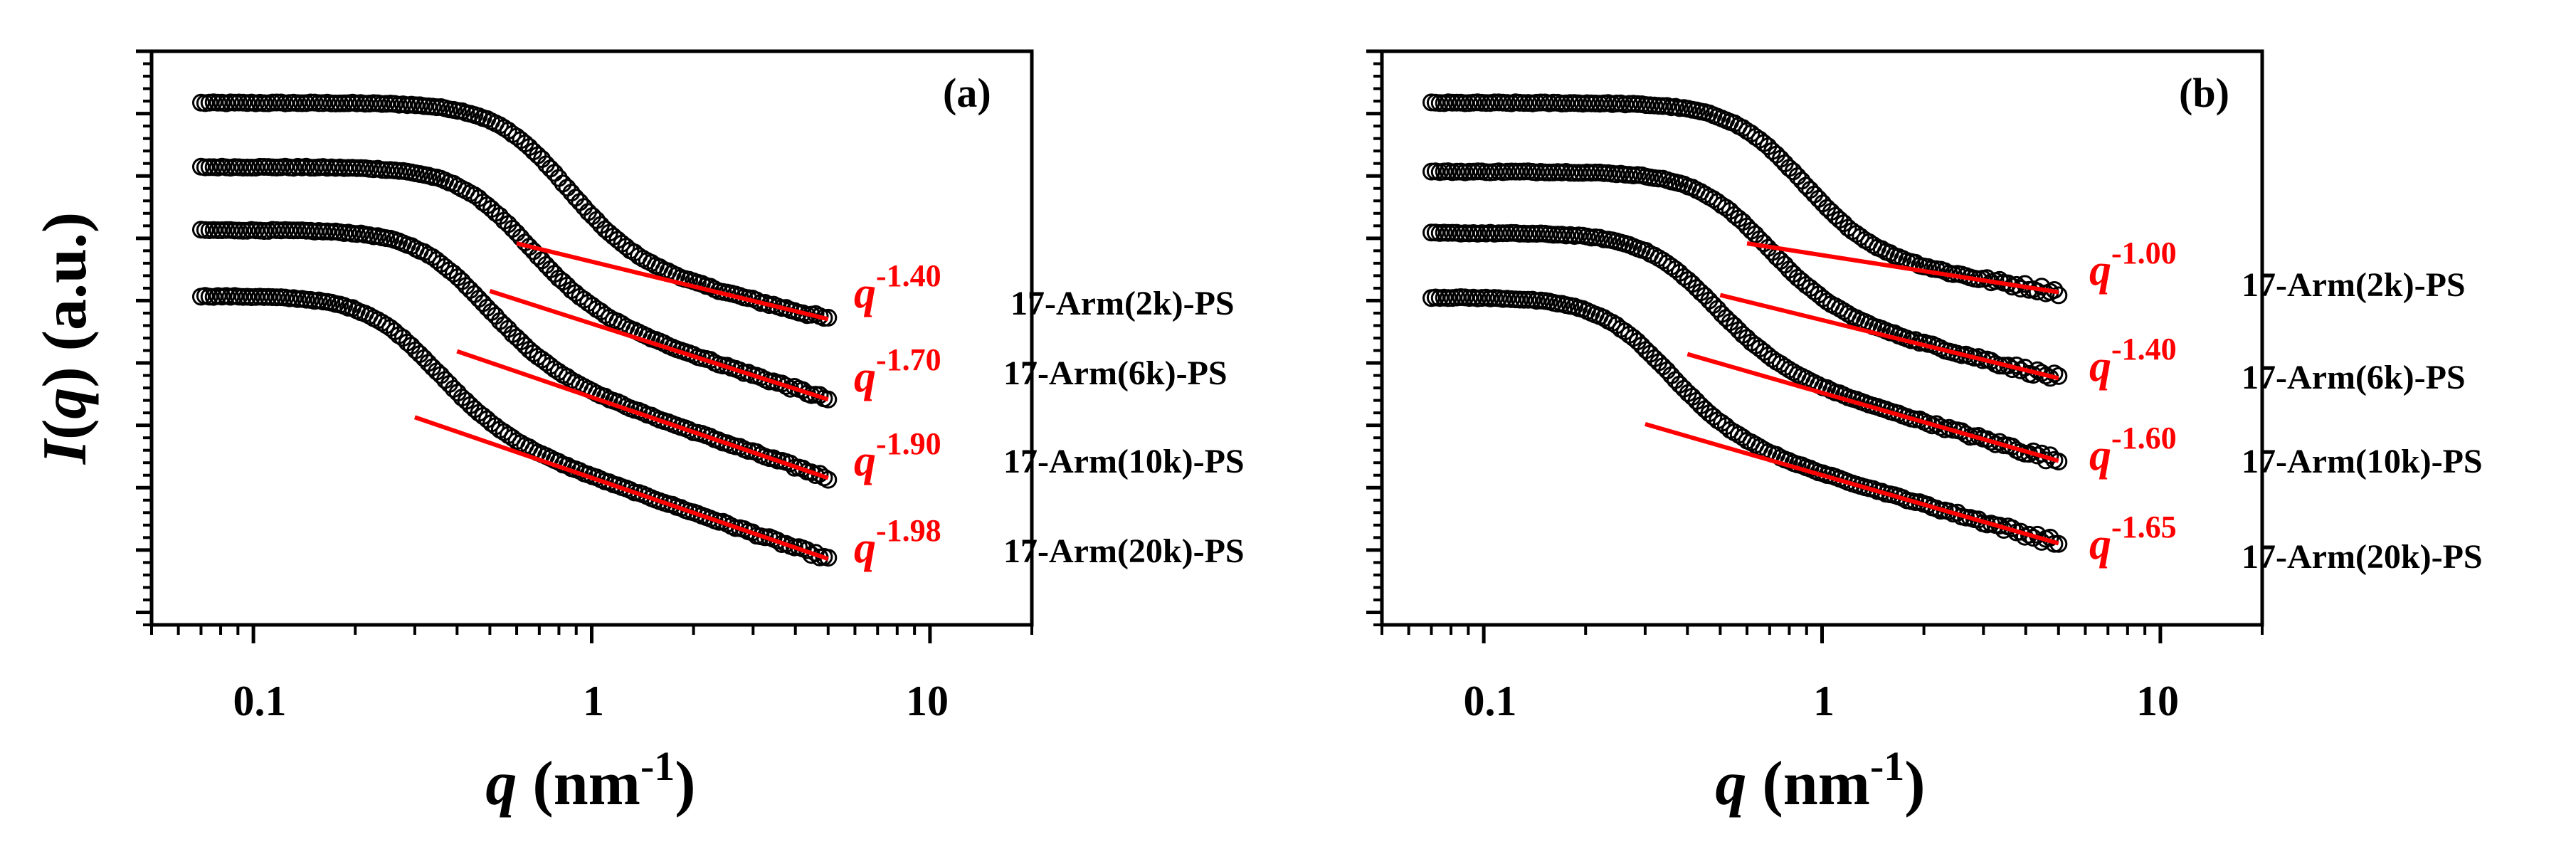  What do you see at coordinates (1124, 551) in the screenshot?
I see `panel-a-series-name: 17-Arm(20k)-PS` at bounding box center [1124, 551].